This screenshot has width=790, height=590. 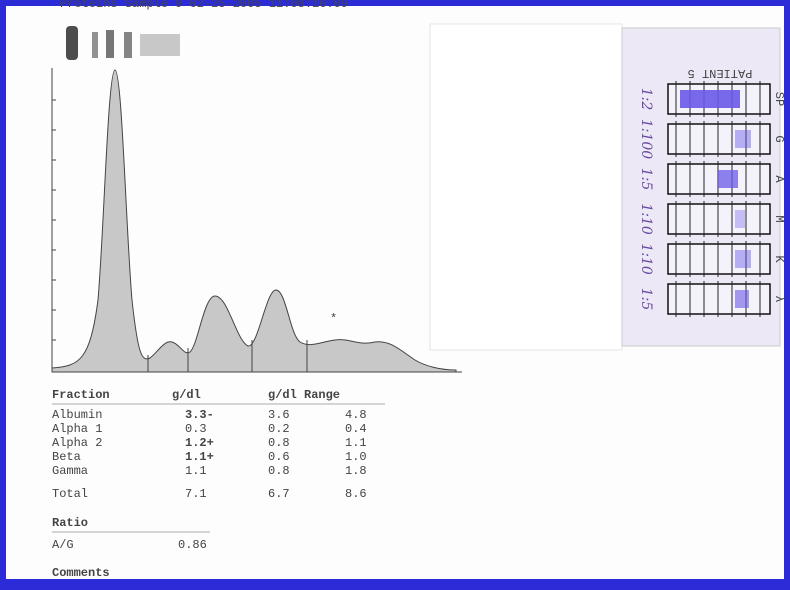 What do you see at coordinates (199, 415) in the screenshot?
I see `cell-value: 3.3-` at bounding box center [199, 415].